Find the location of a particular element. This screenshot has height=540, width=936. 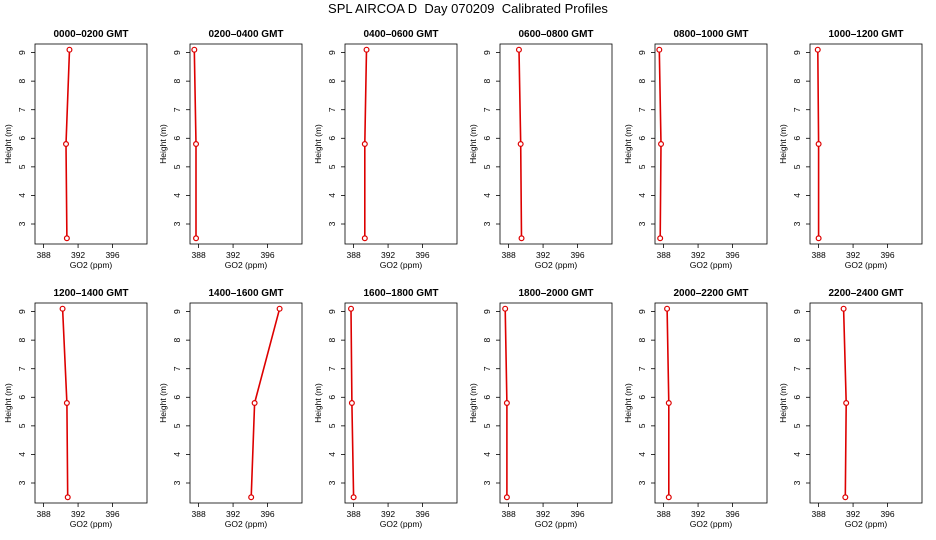

panel-title: 2200–2400 GMT is located at coordinates (865, 293).